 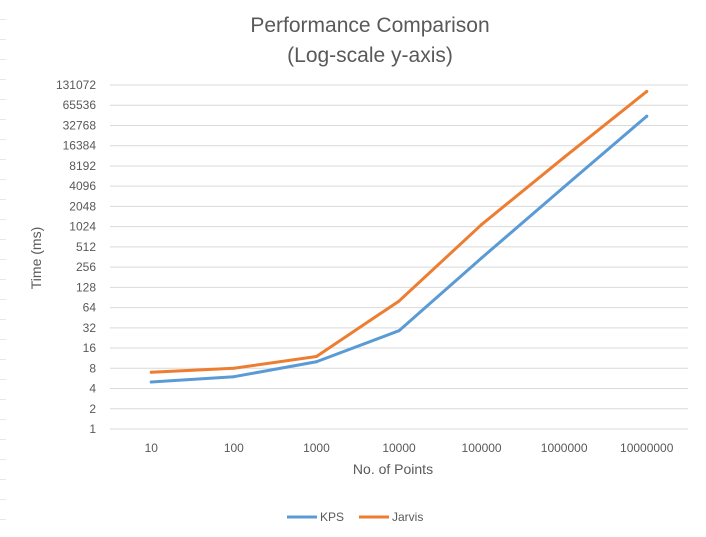 What do you see at coordinates (92, 409) in the screenshot?
I see `y-tick-label: 2` at bounding box center [92, 409].